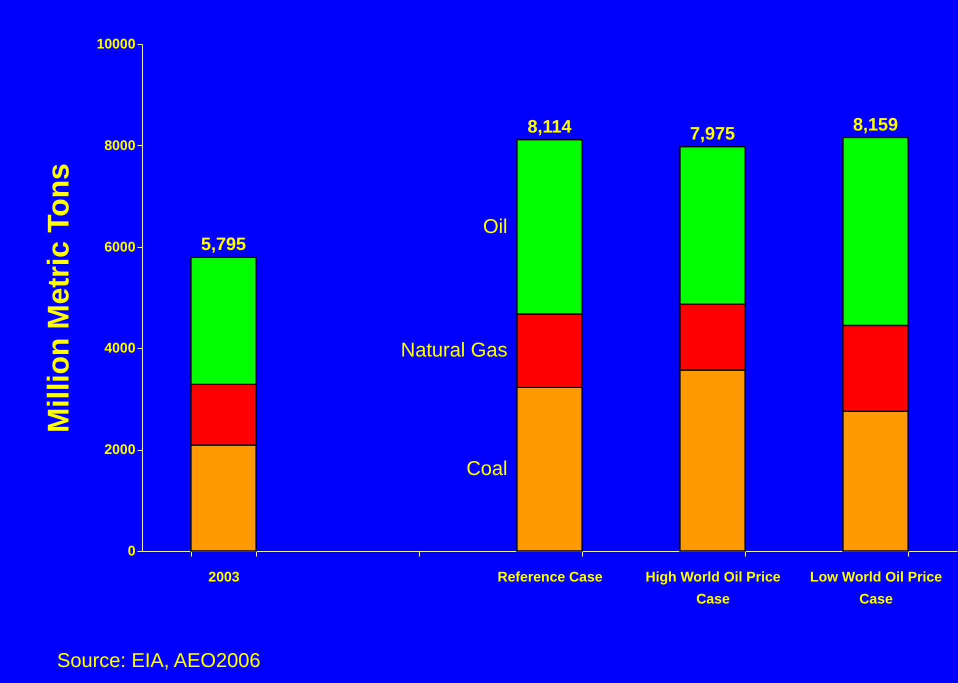 This screenshot has width=958, height=683. What do you see at coordinates (120, 144) in the screenshot?
I see `y-tick-label: 8000` at bounding box center [120, 144].